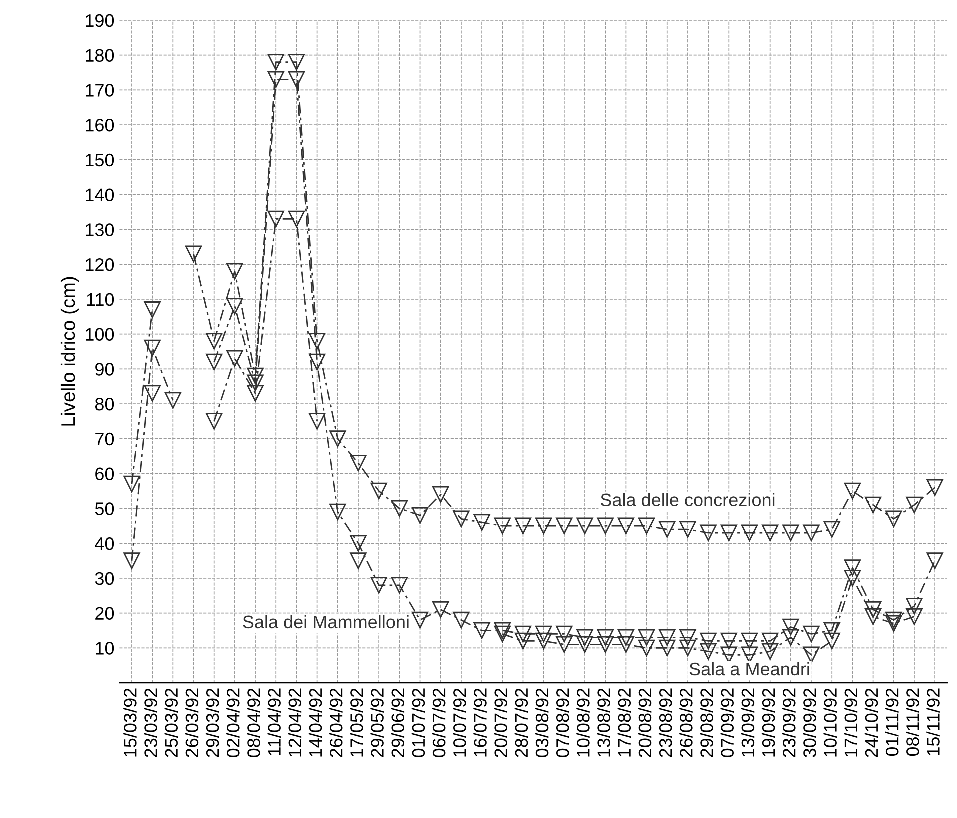  Describe the element at coordinates (398, 723) in the screenshot. I see `x-tick-label: 29/06/92` at that location.